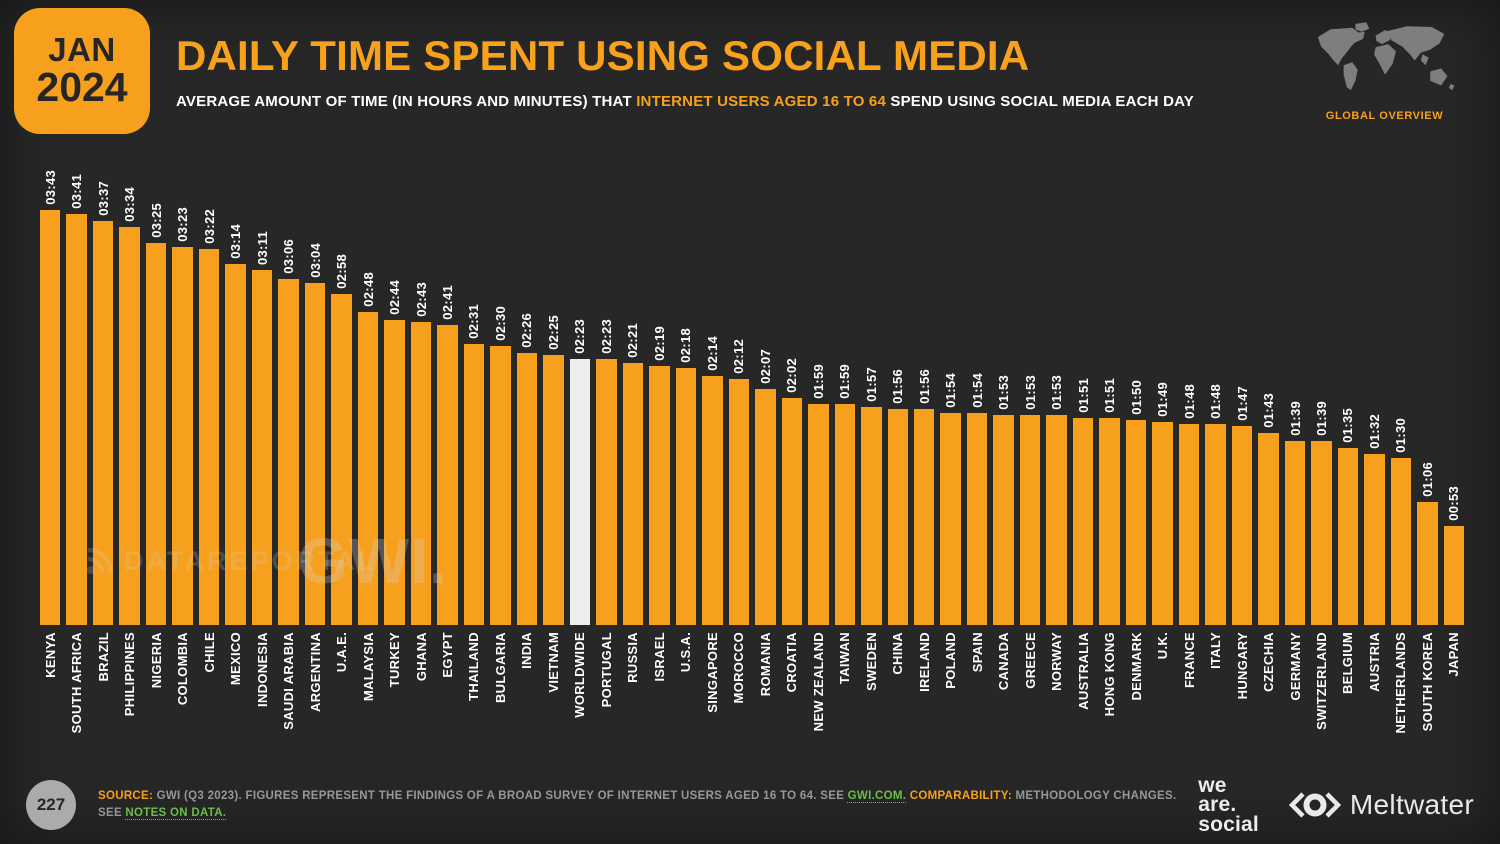 The height and width of the screenshot is (844, 1500). I want to click on bar-value-label: 03:23, so click(183, 224).